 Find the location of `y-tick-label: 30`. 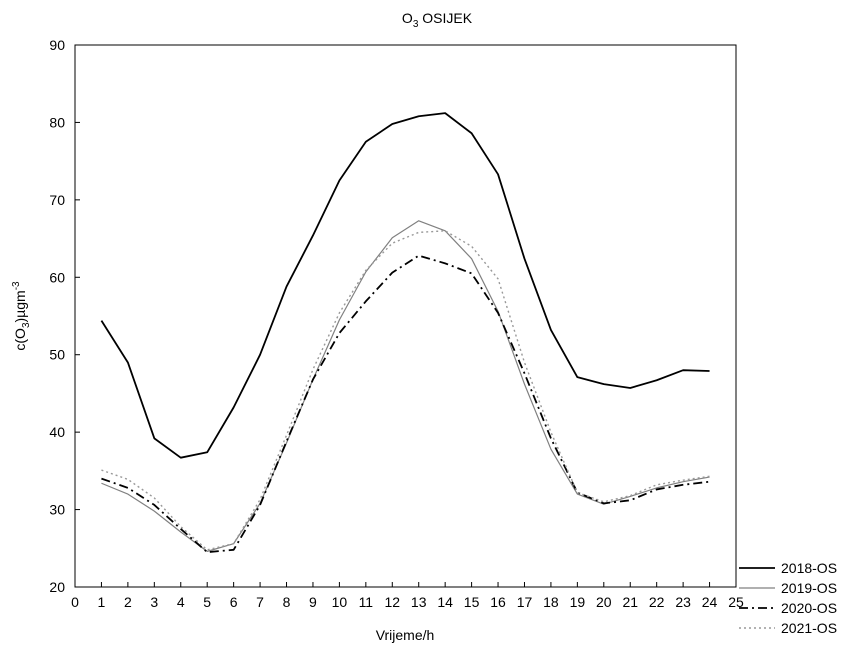

y-tick-label: 30 is located at coordinates (57, 510).